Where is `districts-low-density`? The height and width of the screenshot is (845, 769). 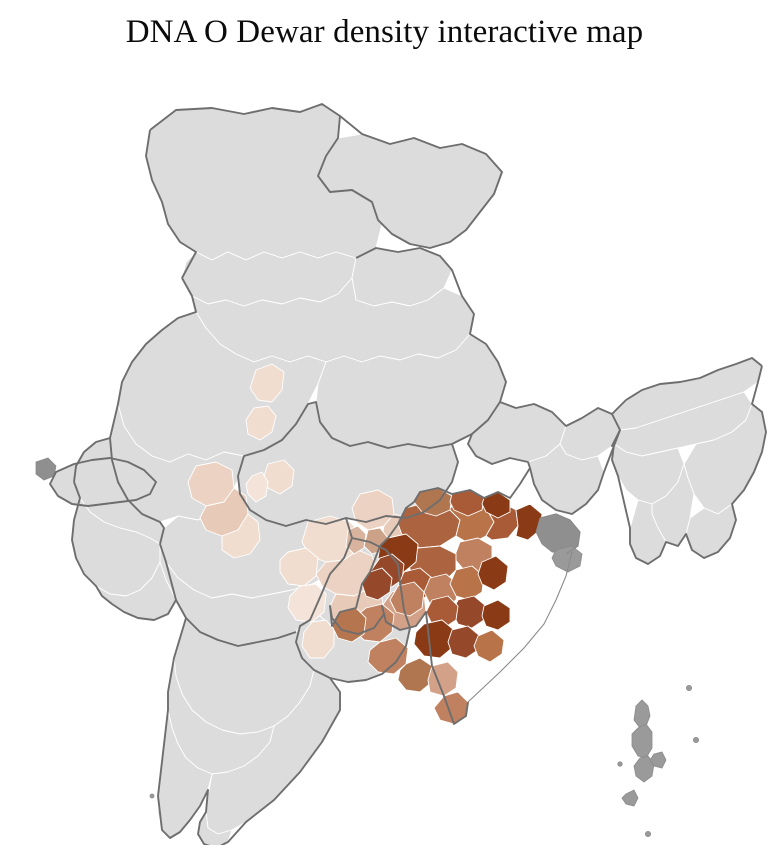
districts-low-density is located at coordinates (241, 461).